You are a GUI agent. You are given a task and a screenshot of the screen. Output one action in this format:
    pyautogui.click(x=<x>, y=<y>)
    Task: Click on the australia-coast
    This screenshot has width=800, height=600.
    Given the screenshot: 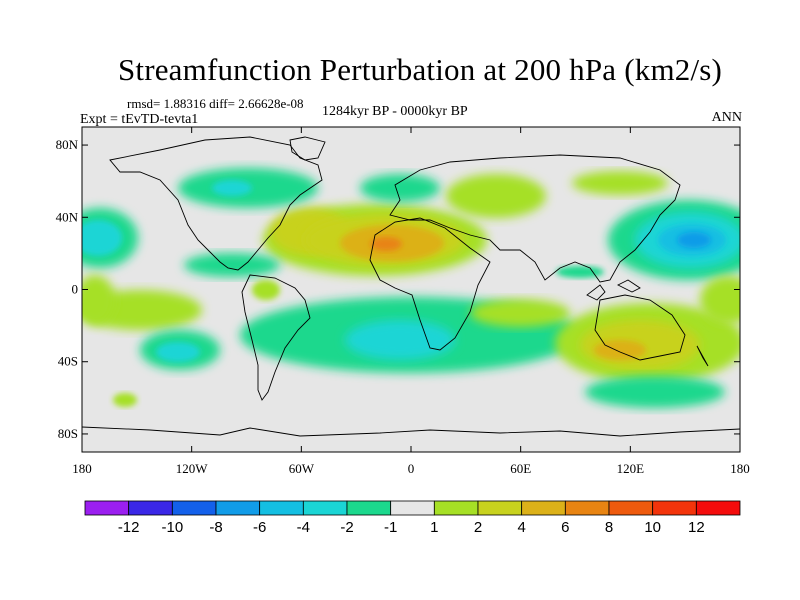 What is the action you would take?
    pyautogui.click(x=640, y=327)
    